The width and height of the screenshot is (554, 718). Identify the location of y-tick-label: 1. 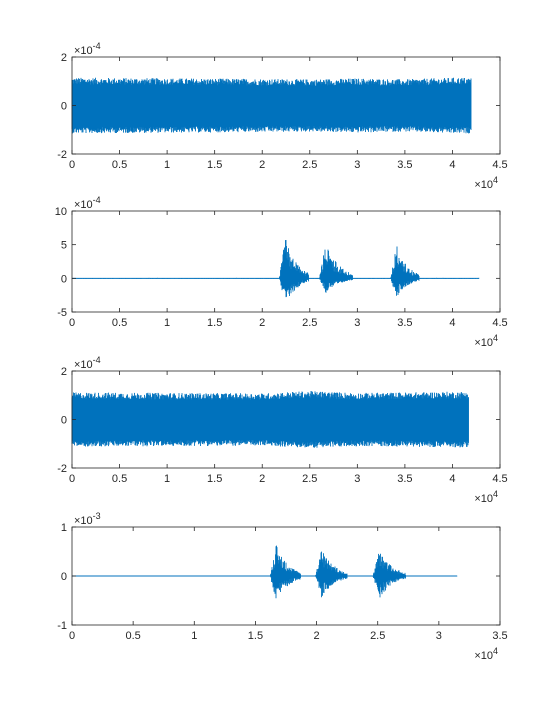
(64, 528).